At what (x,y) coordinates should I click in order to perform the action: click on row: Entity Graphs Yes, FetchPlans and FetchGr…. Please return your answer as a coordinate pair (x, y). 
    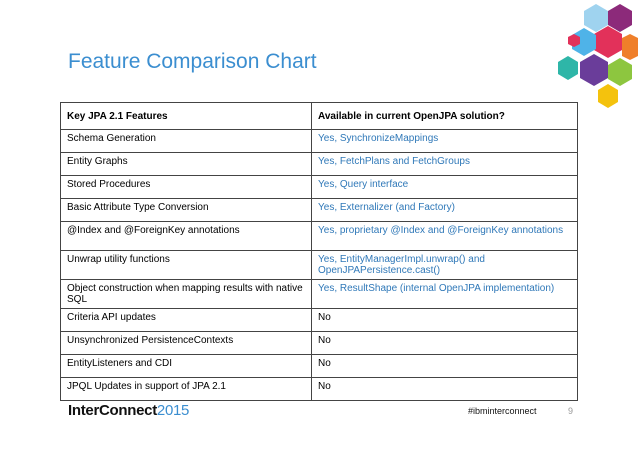
    Looking at the image, I should click on (319, 164).